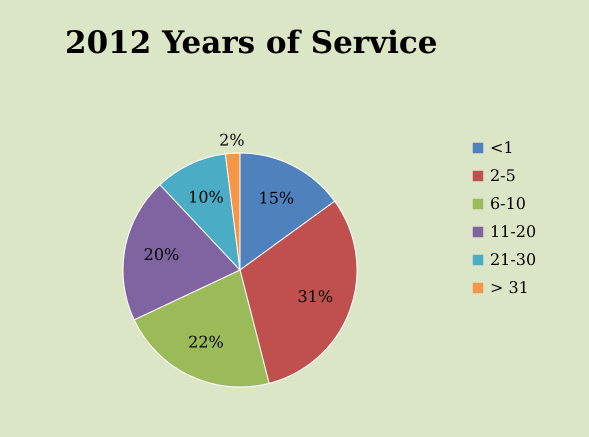 This screenshot has height=437, width=589. I want to click on legend-label: > 31, so click(509, 287).